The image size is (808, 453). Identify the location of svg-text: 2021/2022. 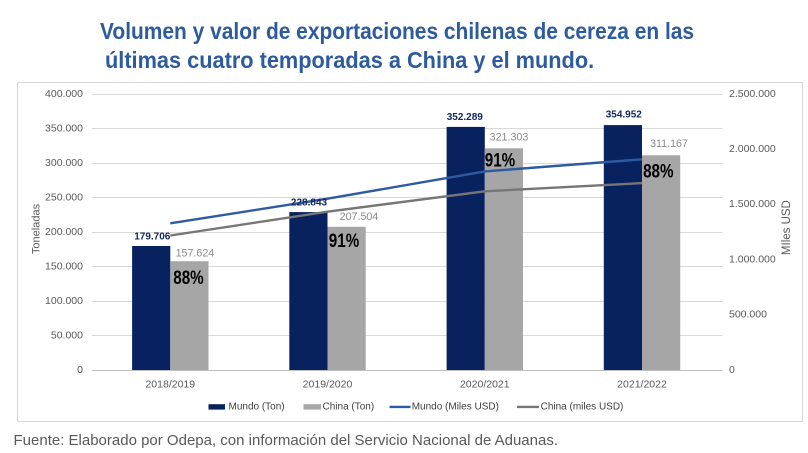
(642, 385).